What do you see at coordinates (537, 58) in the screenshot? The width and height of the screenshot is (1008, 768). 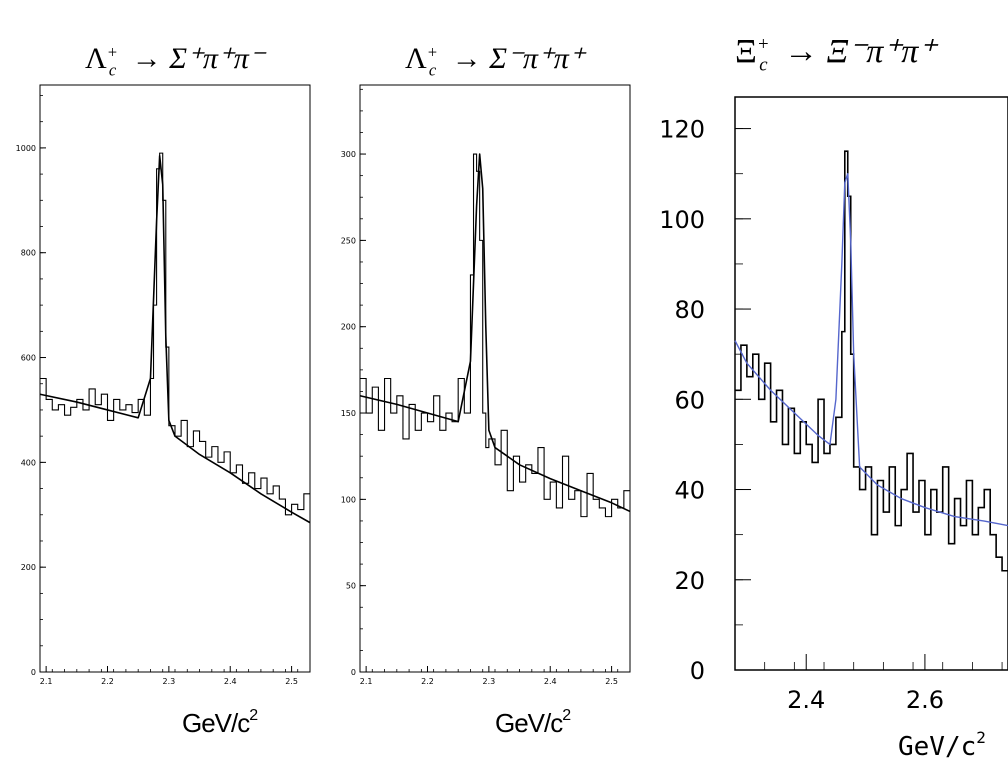 I see `title-final-state: Σ⁻π⁺π⁺` at bounding box center [537, 58].